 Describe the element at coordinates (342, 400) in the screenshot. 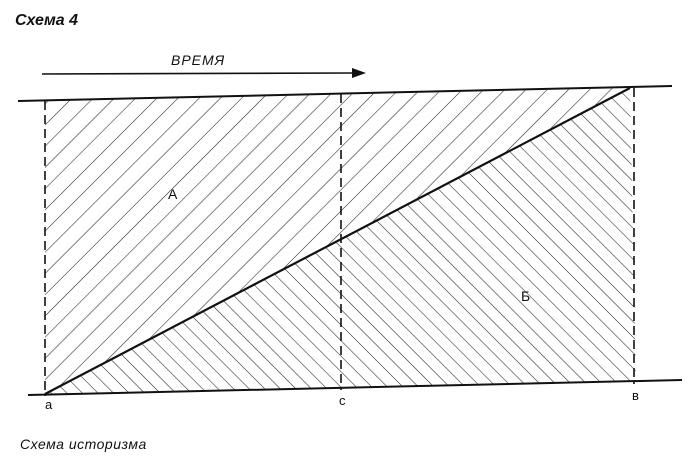

I see `point-label-c: с` at that location.